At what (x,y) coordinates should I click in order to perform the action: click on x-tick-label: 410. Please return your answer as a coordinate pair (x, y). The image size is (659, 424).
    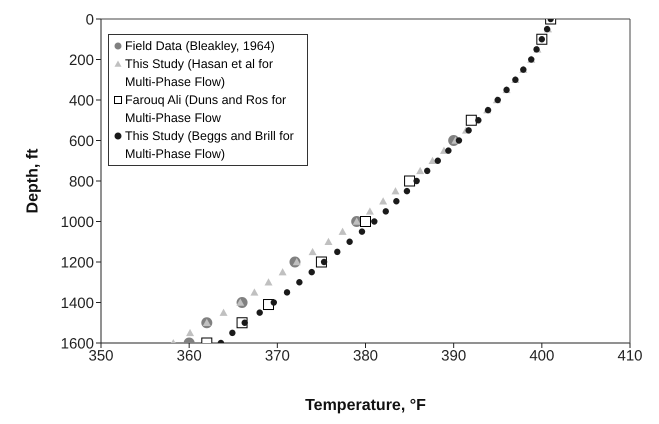
    Looking at the image, I should click on (630, 356).